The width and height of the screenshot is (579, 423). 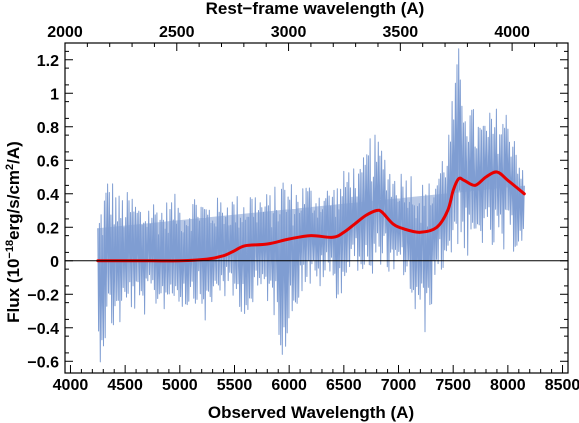 I want to click on top-tick-label: 2500, so click(x=177, y=32).